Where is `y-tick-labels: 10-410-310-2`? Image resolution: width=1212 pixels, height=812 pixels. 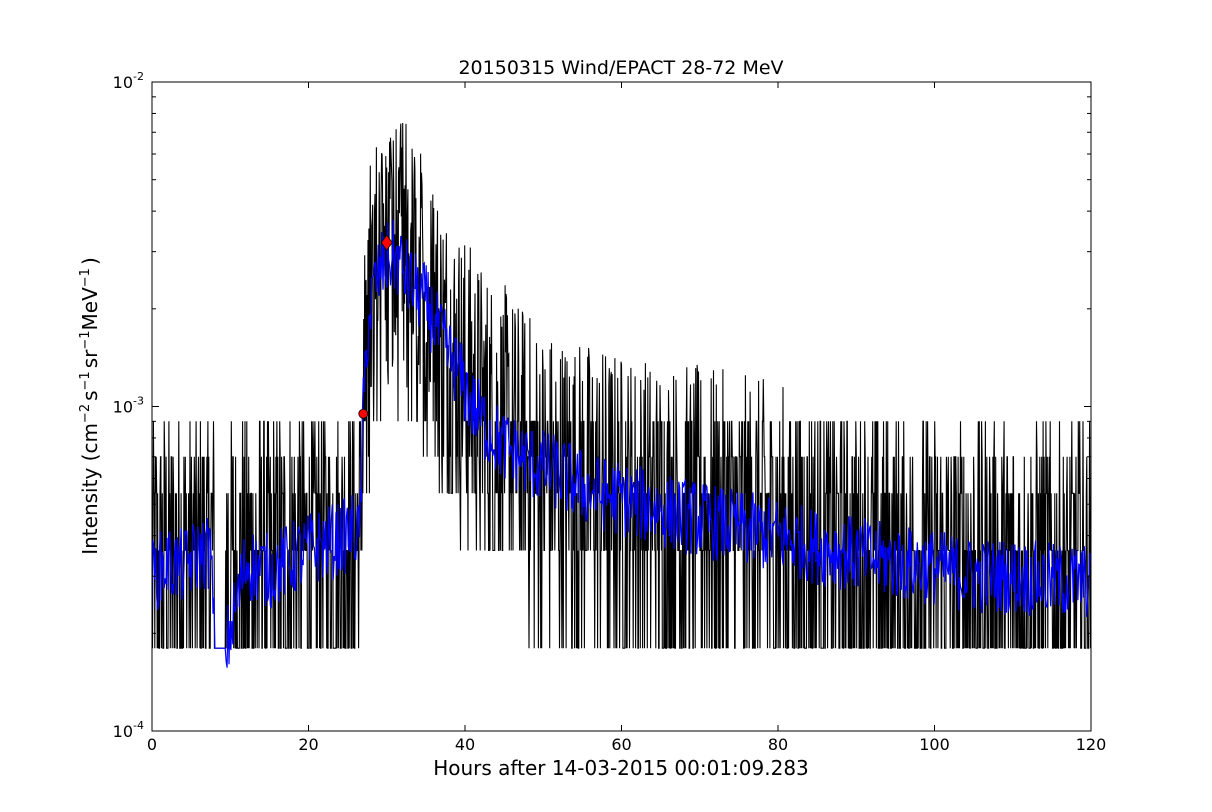
y-tick-labels: 10-410-310-2 is located at coordinates (128, 405).